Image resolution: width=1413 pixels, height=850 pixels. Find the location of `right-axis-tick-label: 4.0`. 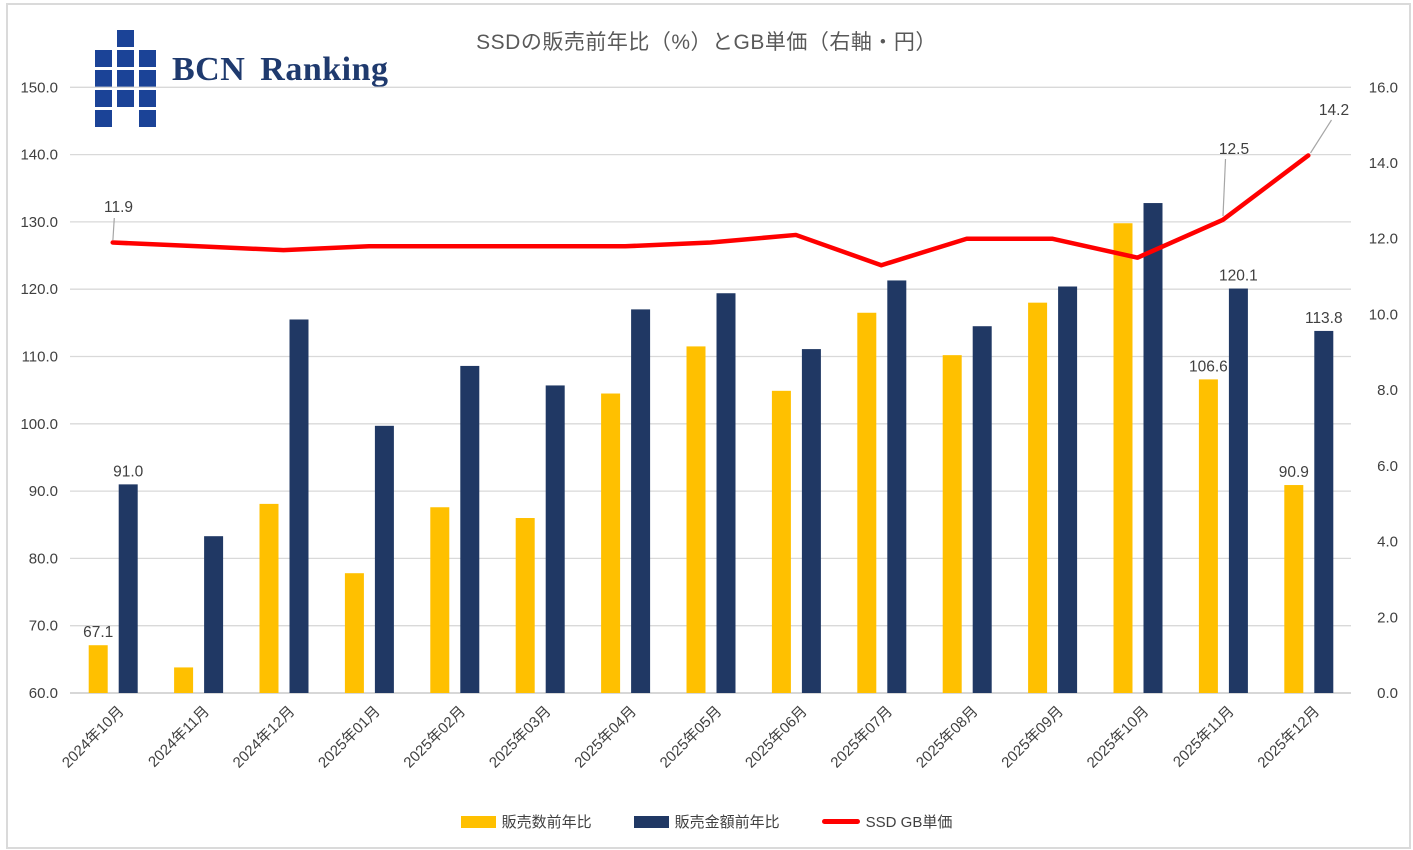

right-axis-tick-label: 4.0 is located at coordinates (1387, 542).